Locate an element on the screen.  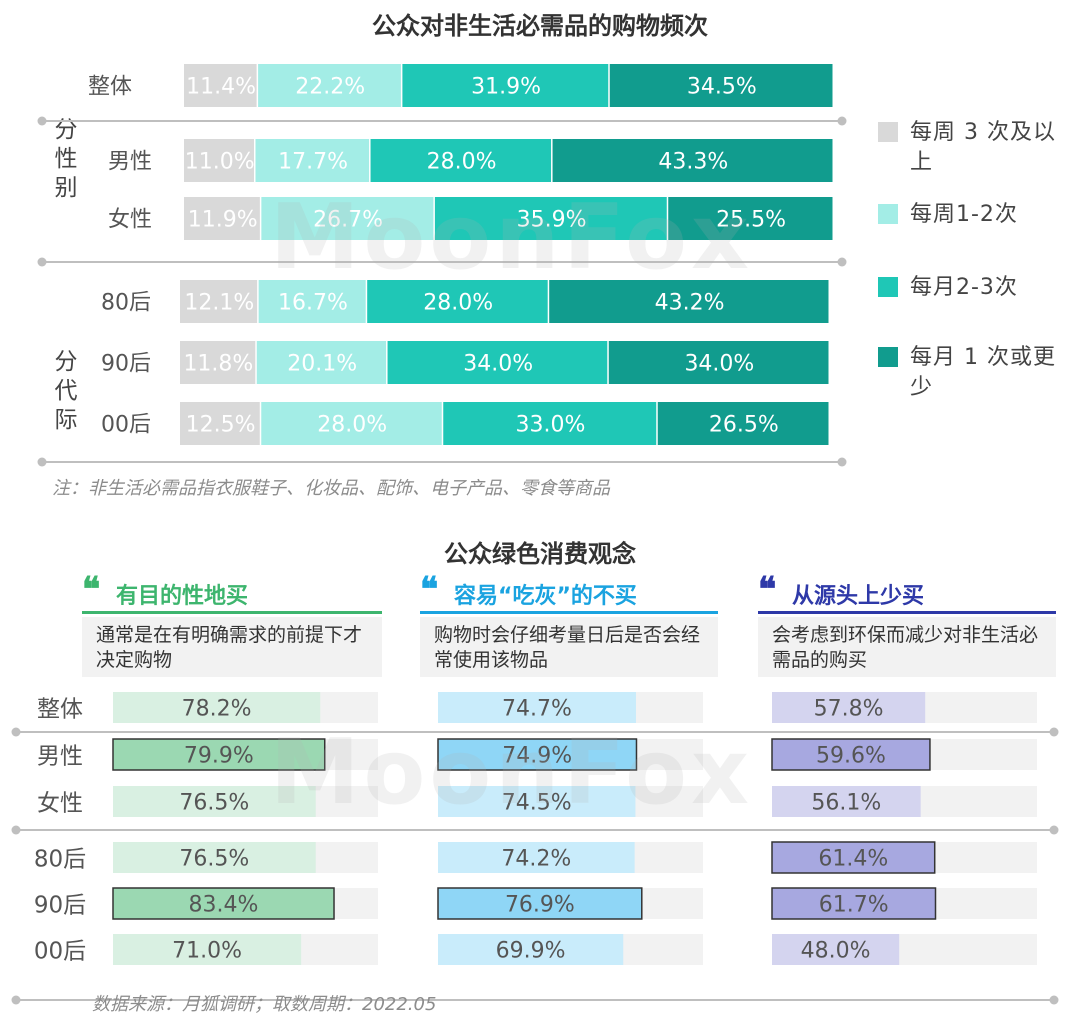
data-label: 76.9% is located at coordinates (540, 905).